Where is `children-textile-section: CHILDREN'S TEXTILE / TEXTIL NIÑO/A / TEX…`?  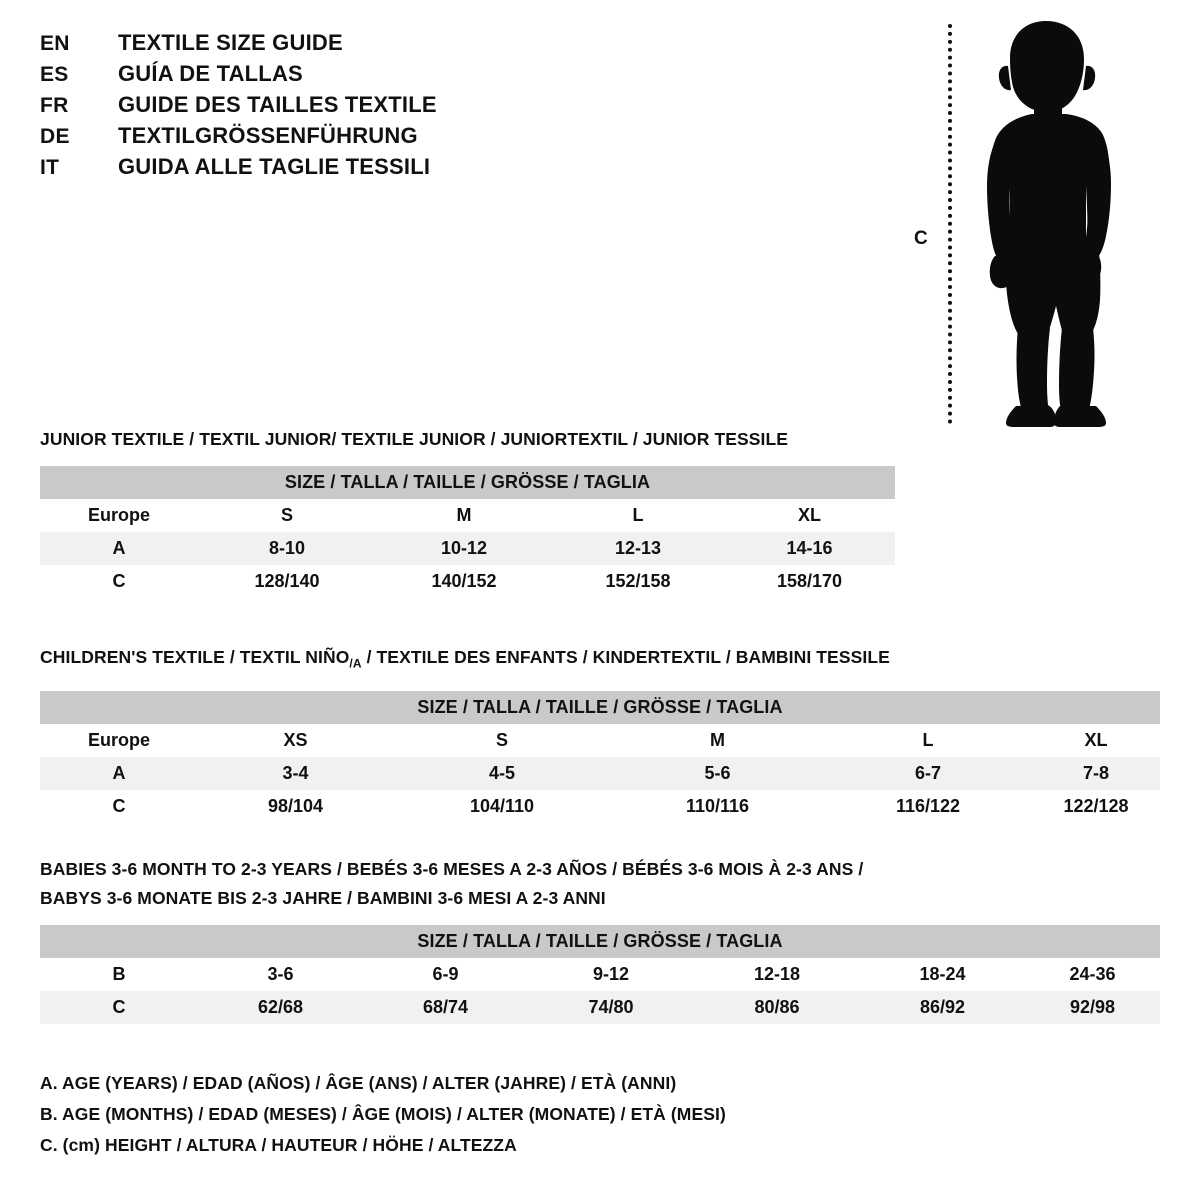 children-textile-section: CHILDREN'S TEXTILE / TEXTIL NIÑO/A / TEX… is located at coordinates (600, 733).